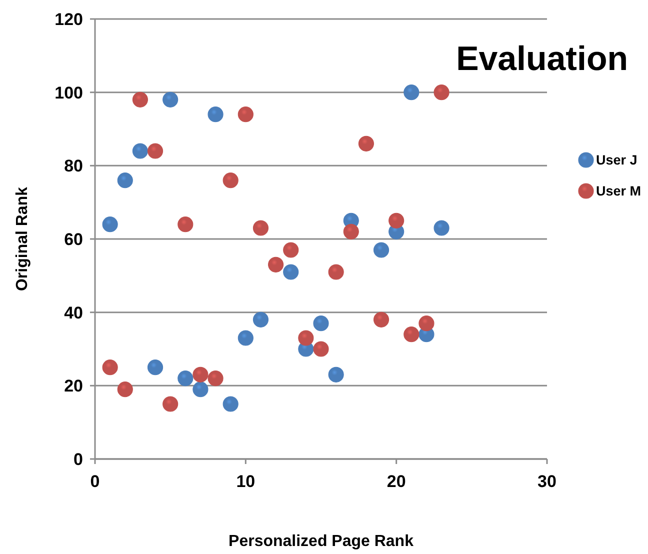 The image size is (648, 554). I want to click on x-tick-label: 30, so click(547, 481).